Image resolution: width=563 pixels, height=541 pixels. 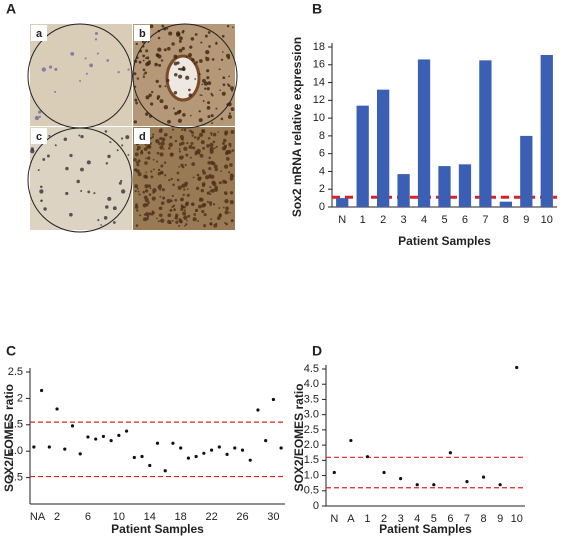 I want to click on panel-label: C, so click(x=11, y=351).